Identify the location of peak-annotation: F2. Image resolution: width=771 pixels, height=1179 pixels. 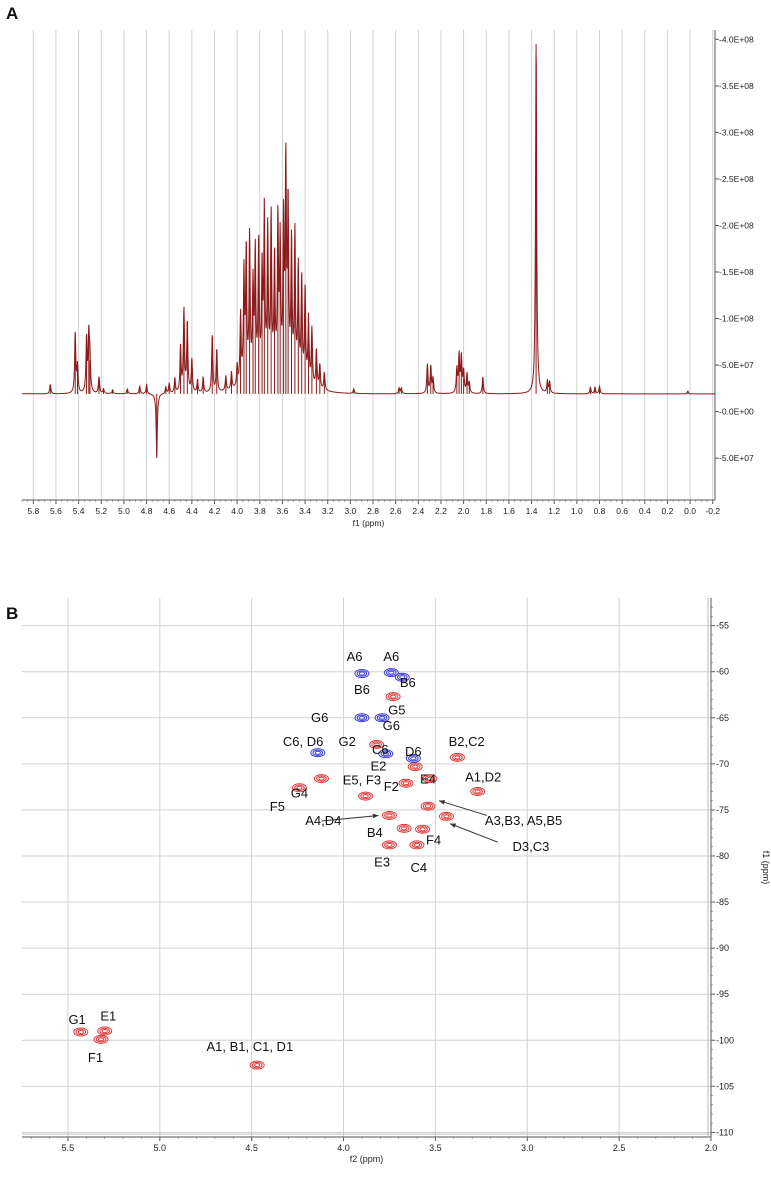
(391, 786).